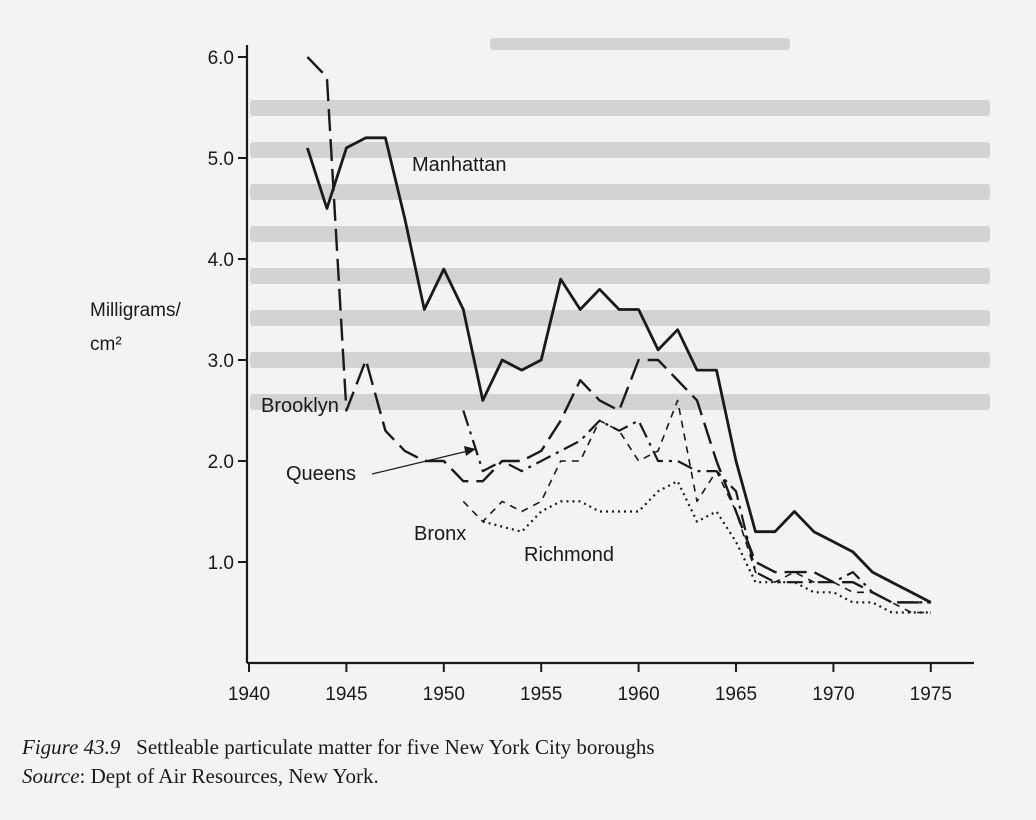 This screenshot has height=820, width=1036. What do you see at coordinates (590, 684) in the screenshot?
I see `x-ticks: 1940 1945 1950 1955 1960 1965 1970 1975` at bounding box center [590, 684].